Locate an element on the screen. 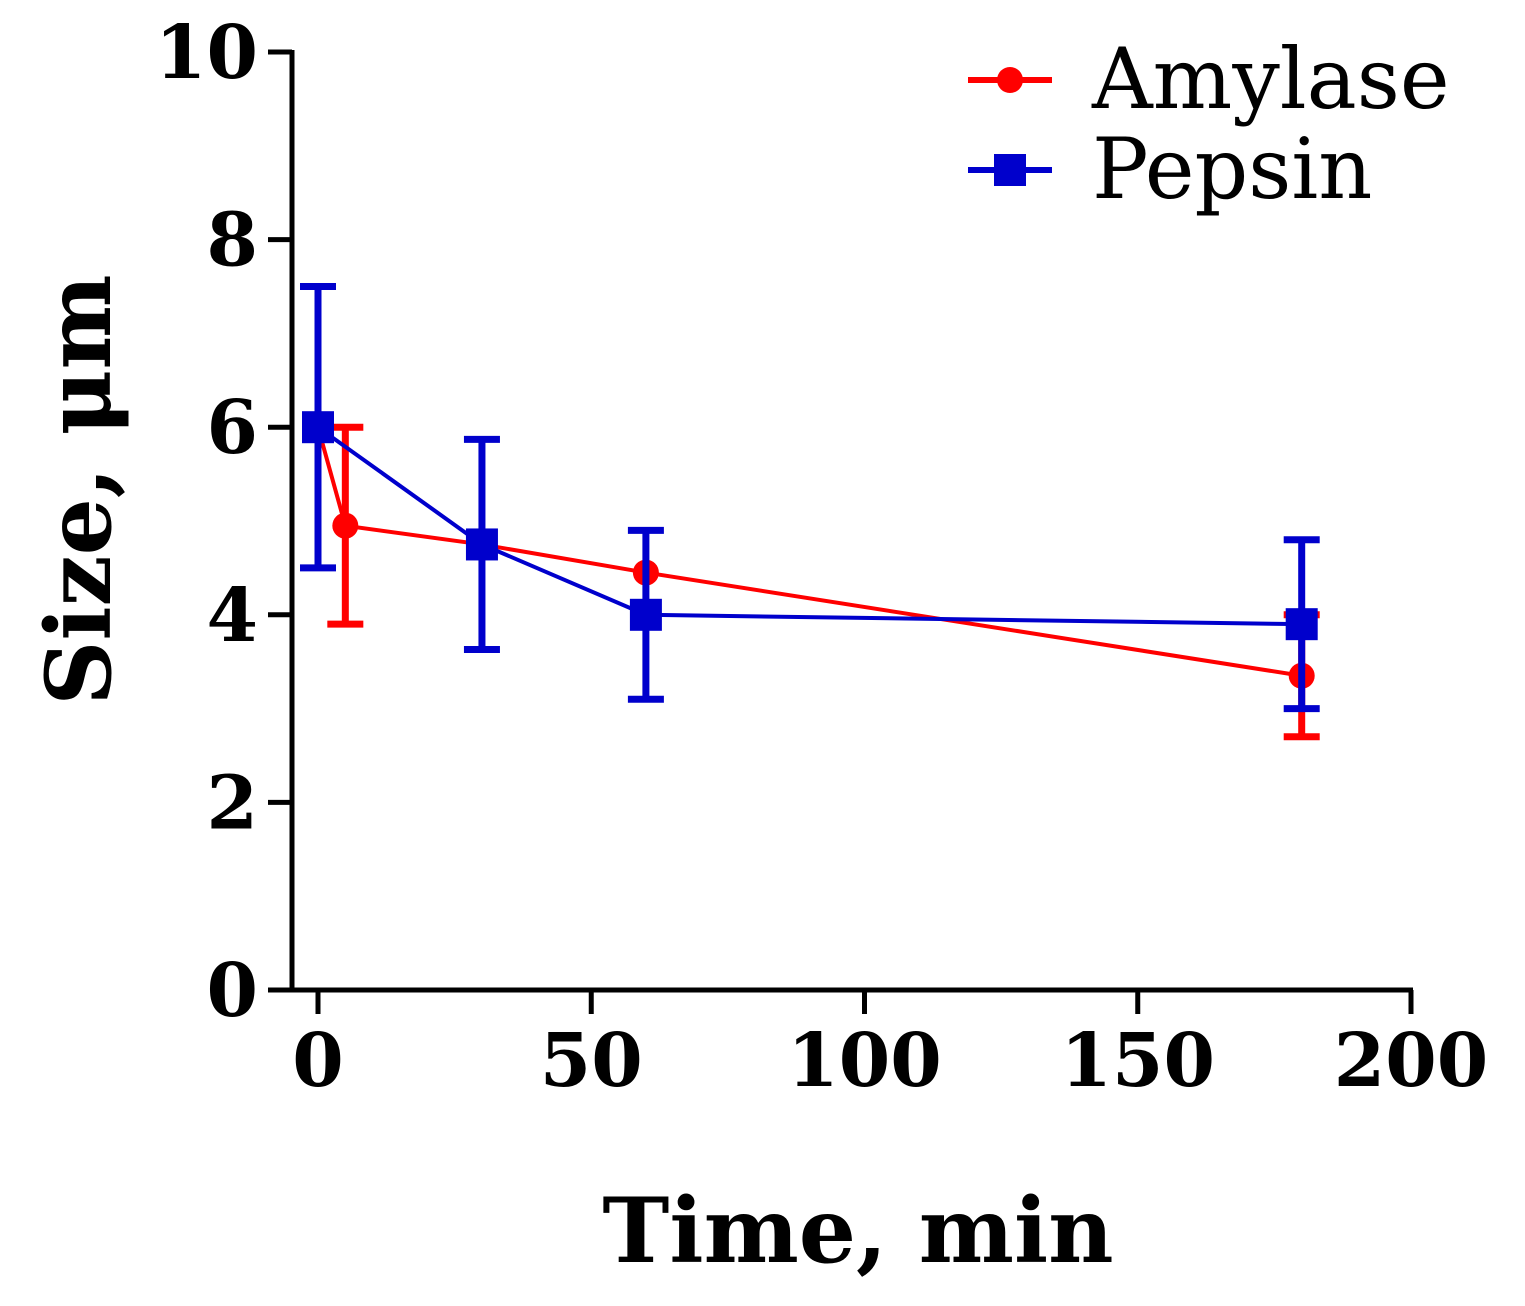 This screenshot has height=1306, width=1525. legend-item-pepsin: Pepsin is located at coordinates (1170, 169).